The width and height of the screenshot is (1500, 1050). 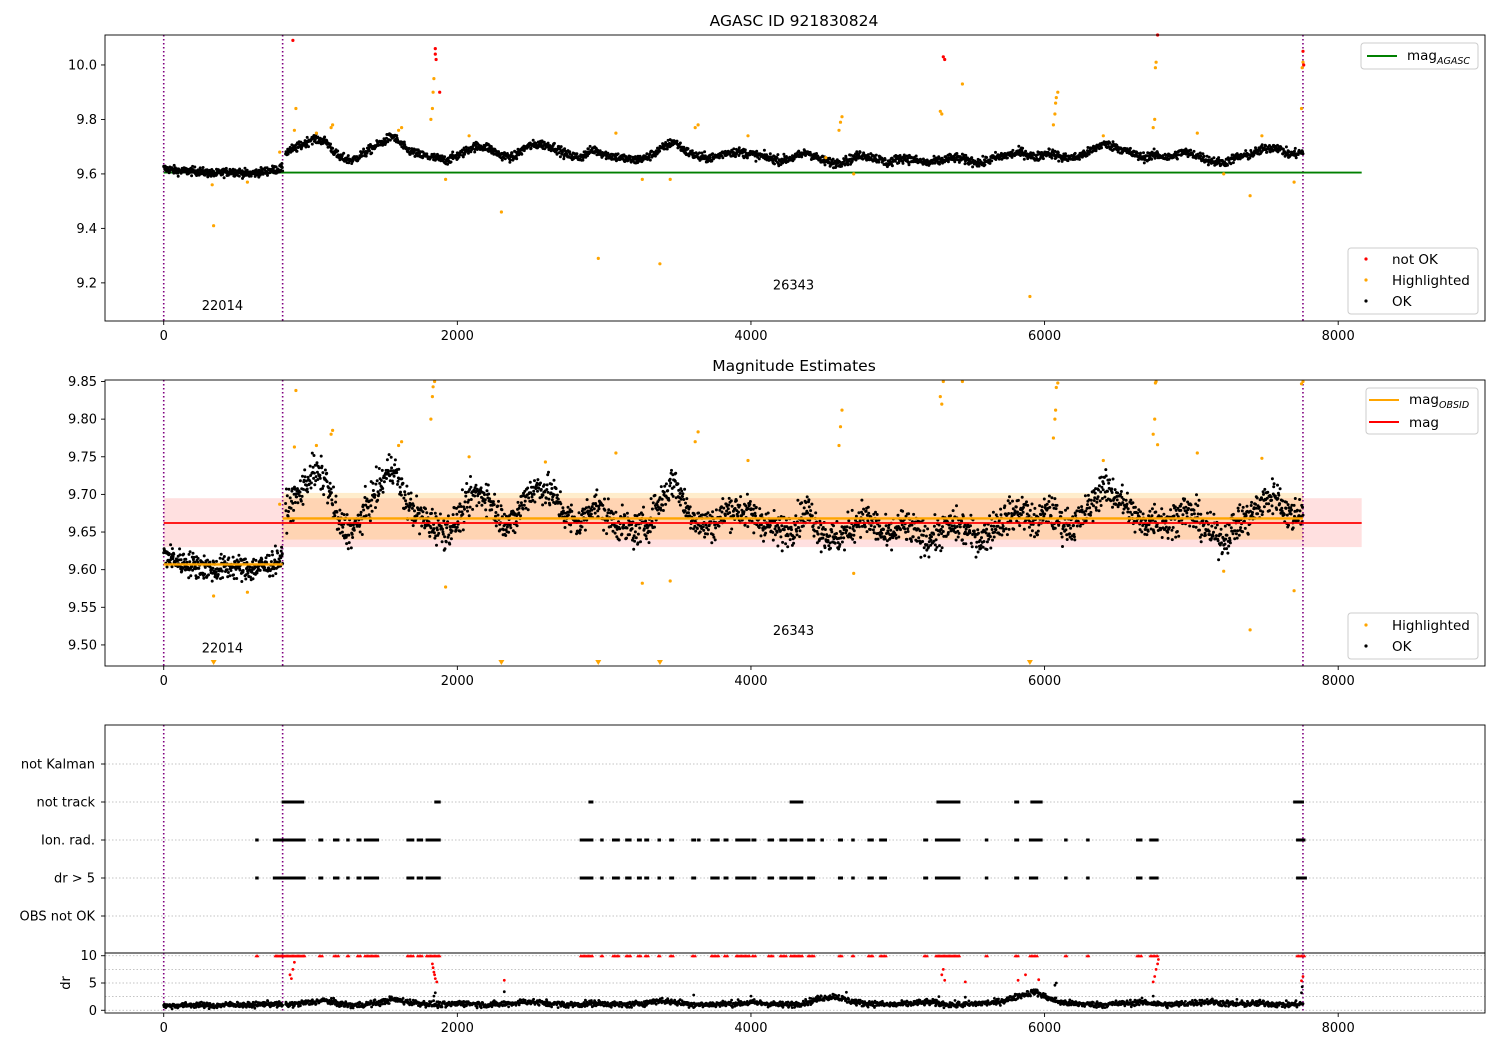 What do you see at coordinates (82, 65) in the screenshot?
I see `y-tick-label: 10.0` at bounding box center [82, 65].